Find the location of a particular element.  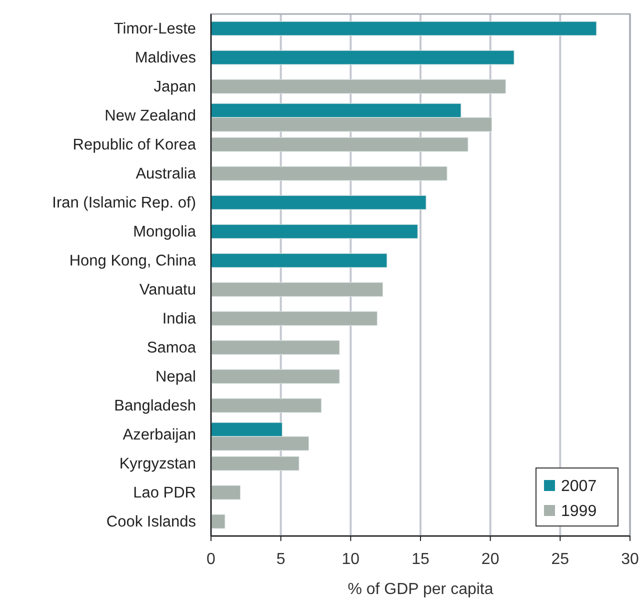

y-tick-label: Timor-Leste is located at coordinates (155, 29).